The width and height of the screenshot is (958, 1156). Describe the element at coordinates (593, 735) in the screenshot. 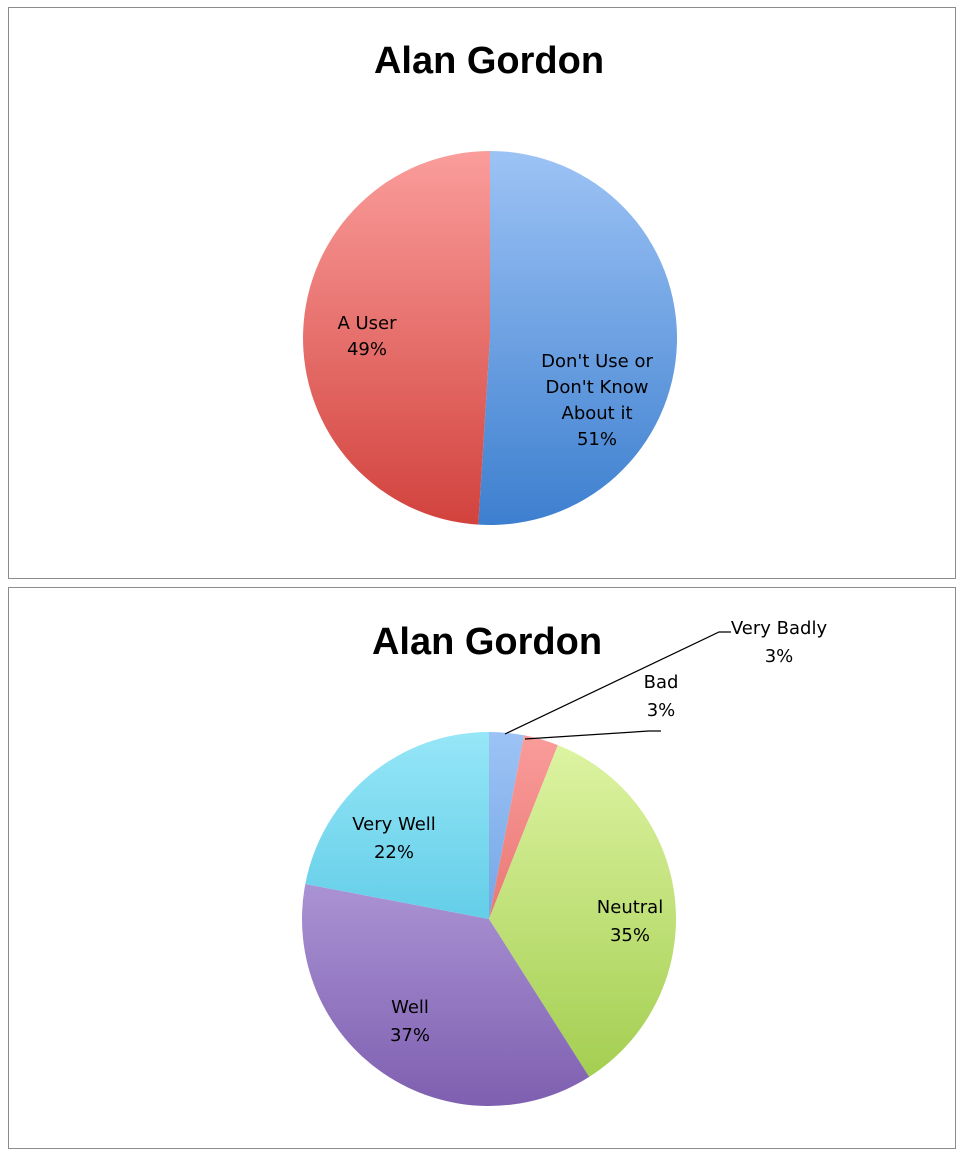

I see `leader-line-bad` at that location.